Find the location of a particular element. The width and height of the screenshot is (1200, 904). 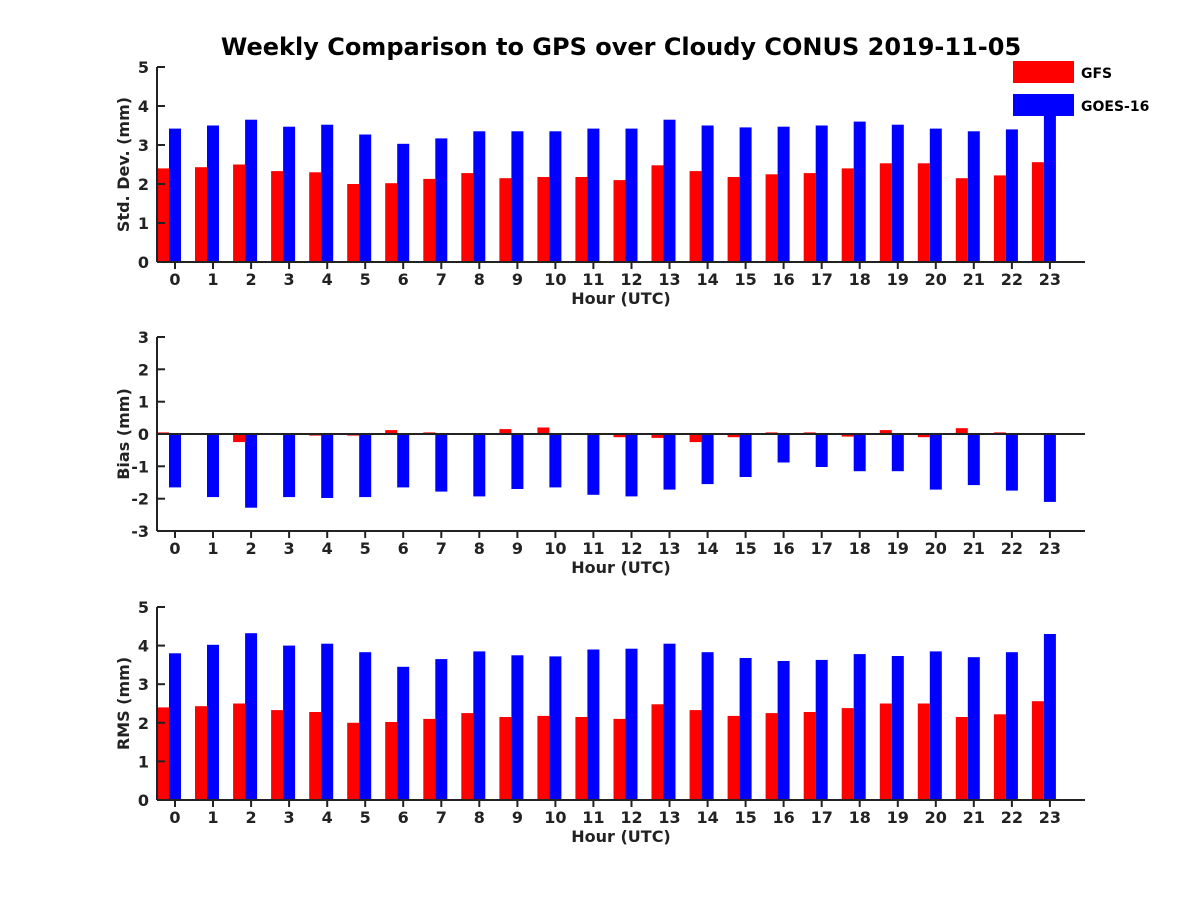

x-tick-label: 13 is located at coordinates (669, 817).